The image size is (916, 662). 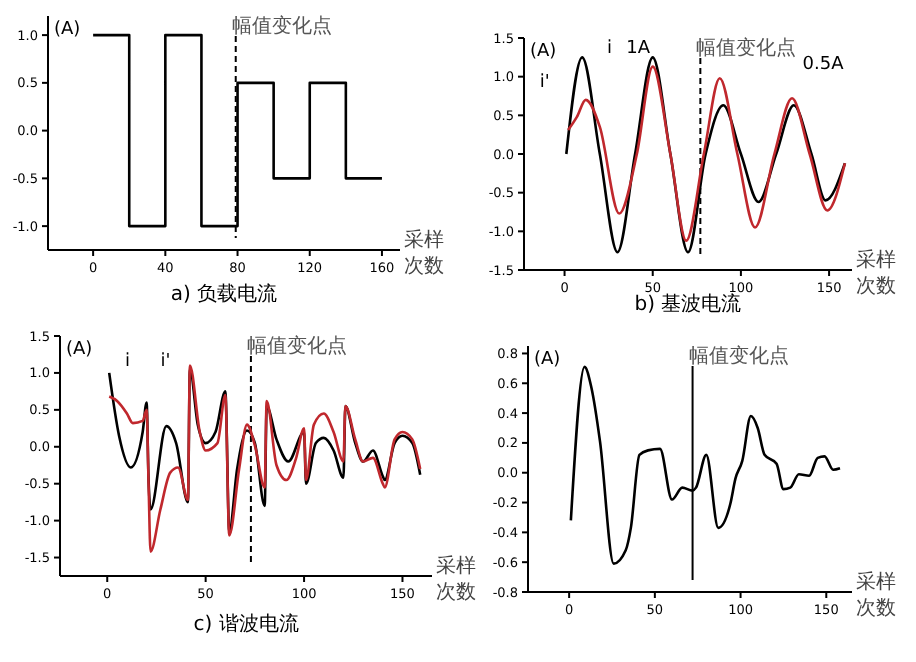 What do you see at coordinates (639, 49) in the screenshot?
I see `annotation: 1A` at bounding box center [639, 49].